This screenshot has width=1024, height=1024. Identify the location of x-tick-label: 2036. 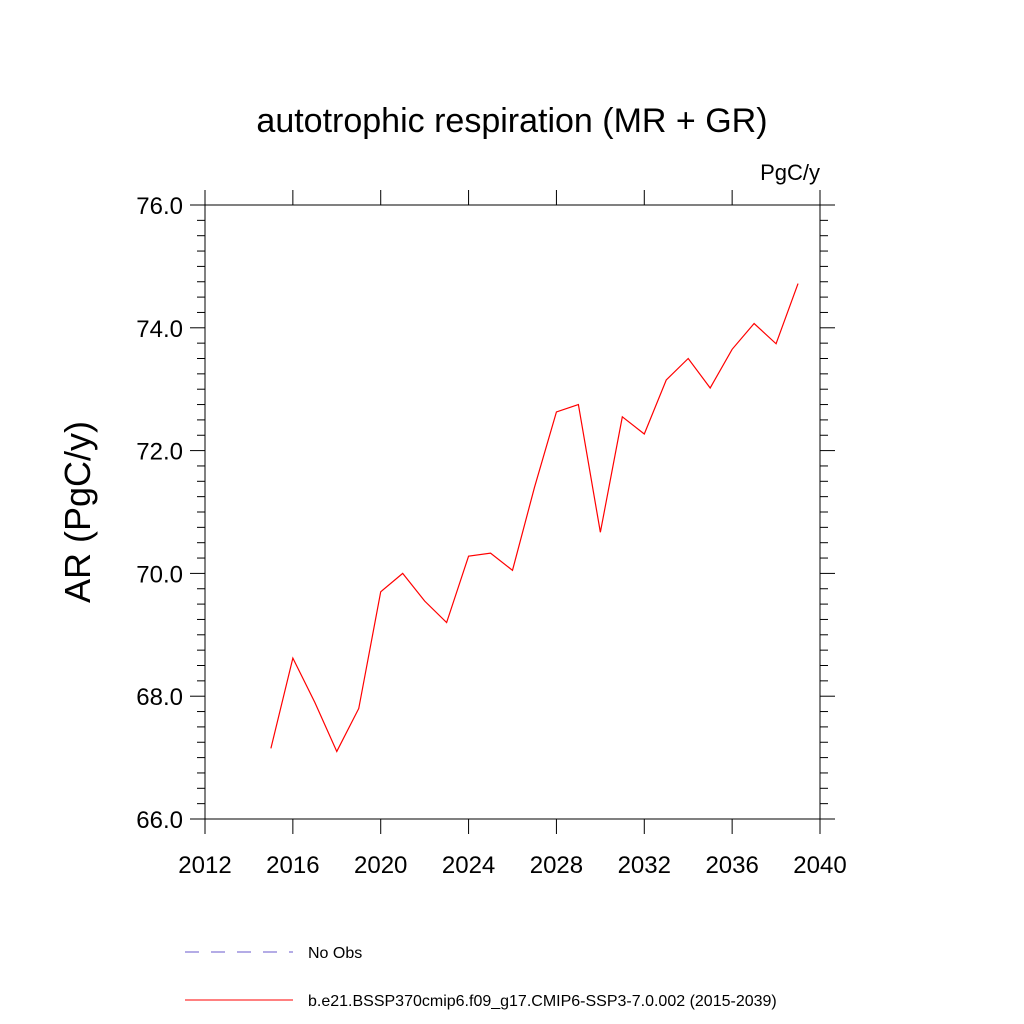
(731, 865).